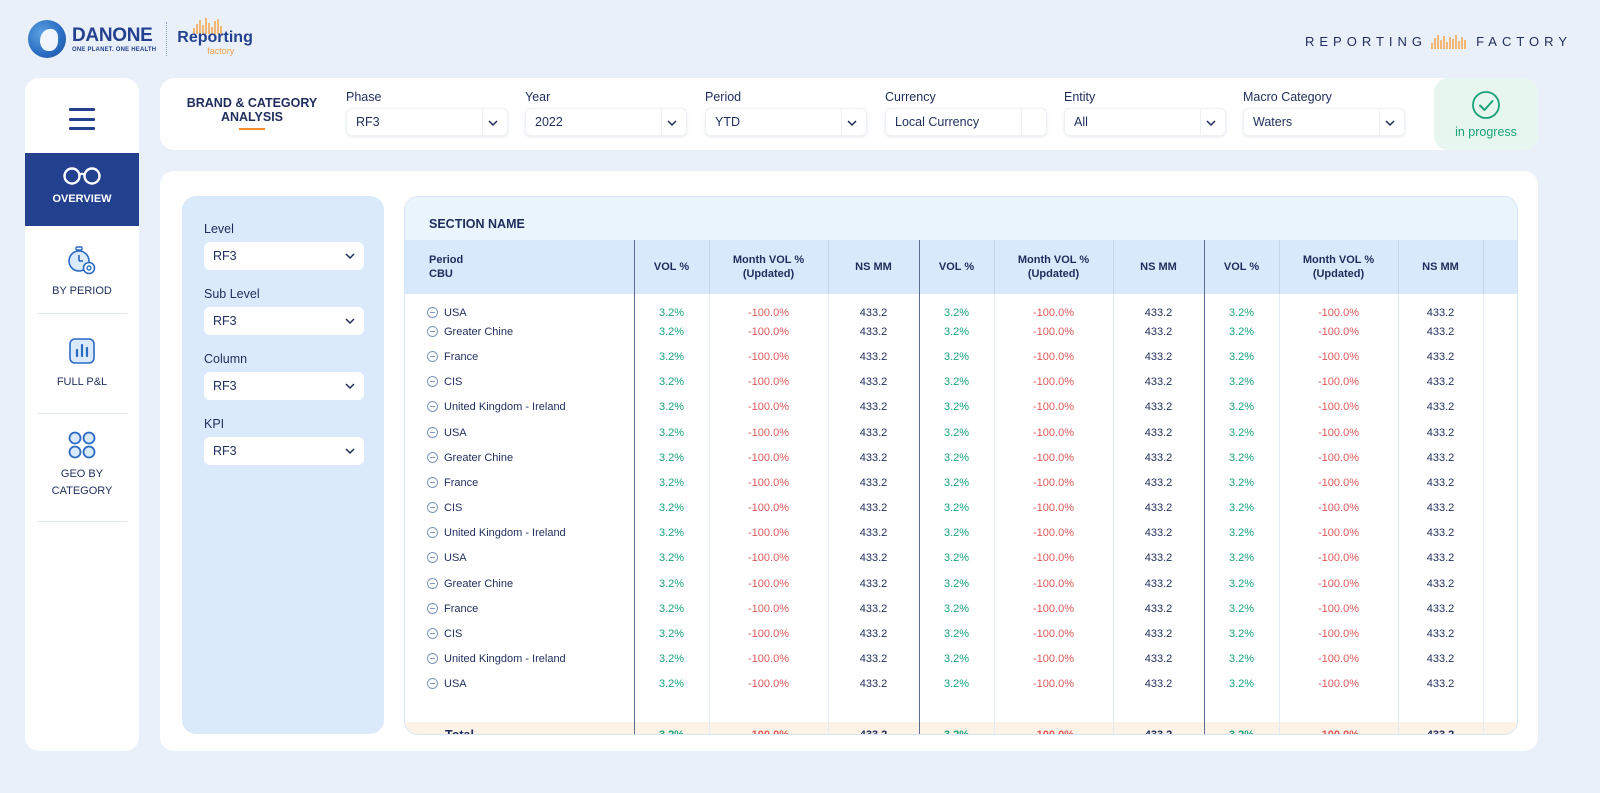 Image resolution: width=1600 pixels, height=793 pixels. I want to click on total-month-vol-cell: -100.0%, so click(1054, 728).